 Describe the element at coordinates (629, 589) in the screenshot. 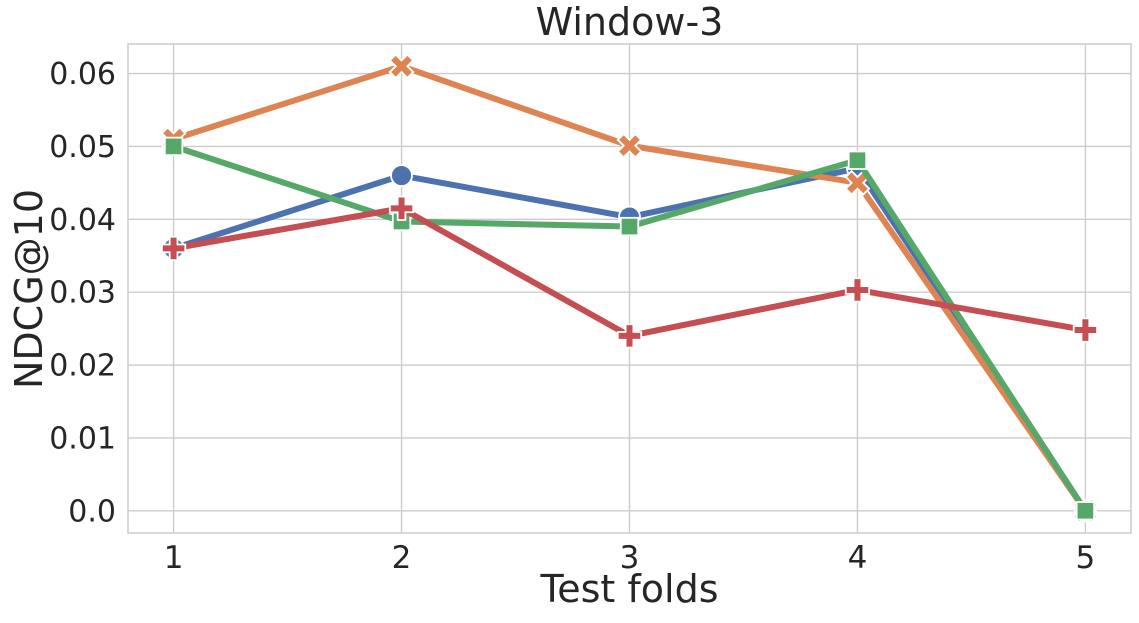

I see `x-axis-label: Test folds` at that location.